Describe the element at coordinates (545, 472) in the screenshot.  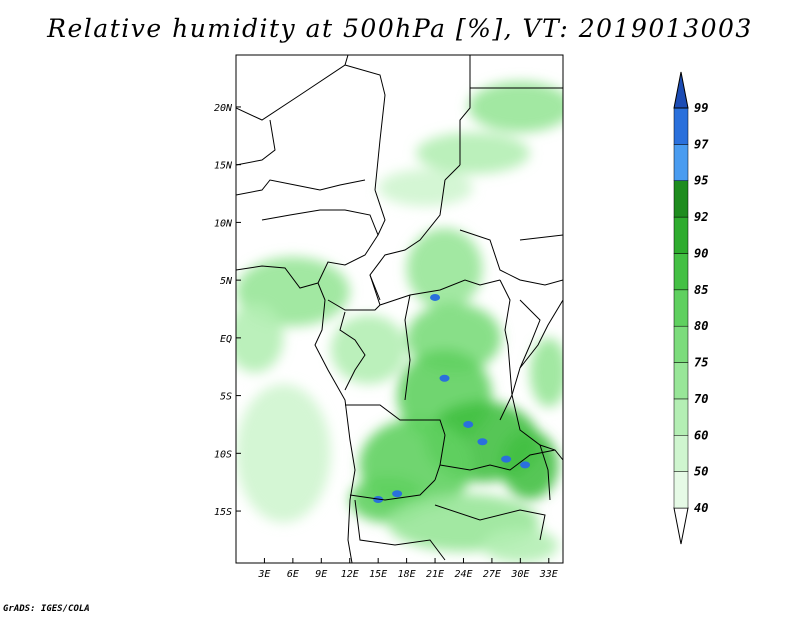
I see `border-malawi` at that location.